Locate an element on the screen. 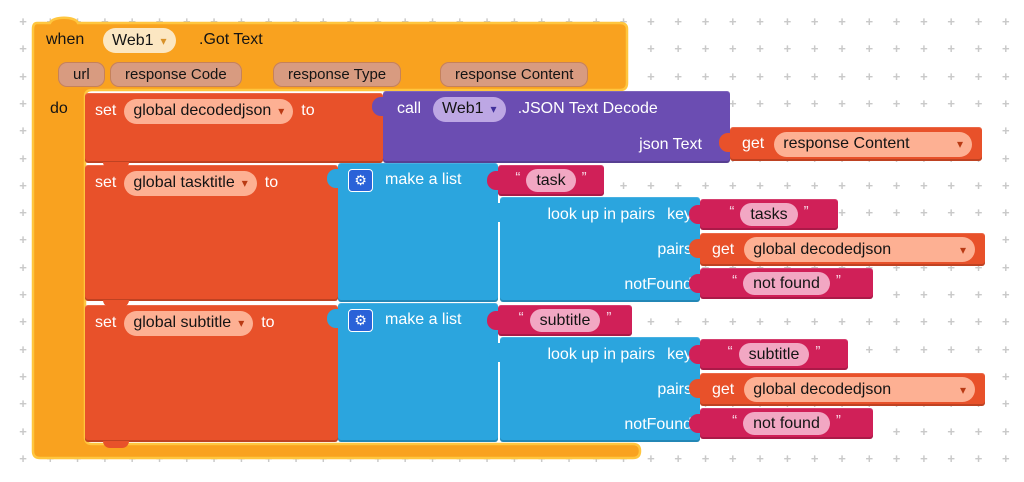 The width and height of the screenshot is (1024, 482). text-block-not-found-1: “ not found ” is located at coordinates (781, 283).